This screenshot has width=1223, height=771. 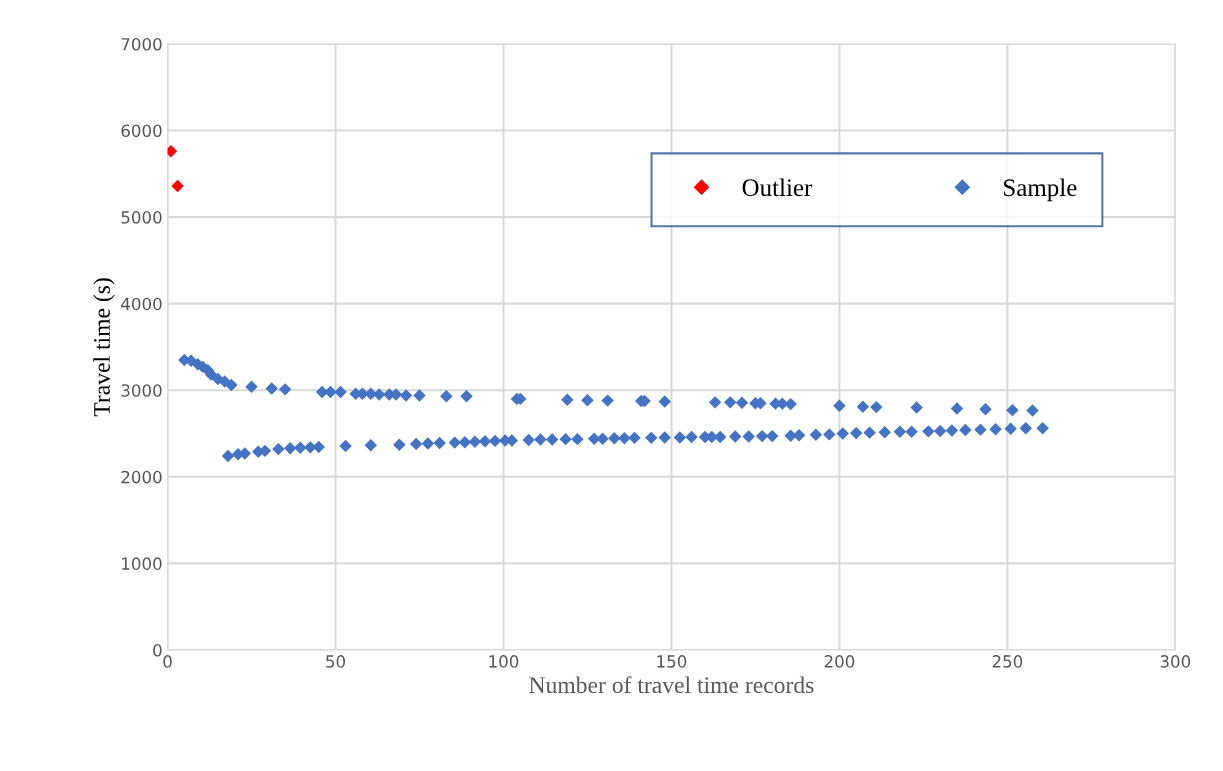 What do you see at coordinates (672, 661) in the screenshot?
I see `x-tick-label: 150` at bounding box center [672, 661].